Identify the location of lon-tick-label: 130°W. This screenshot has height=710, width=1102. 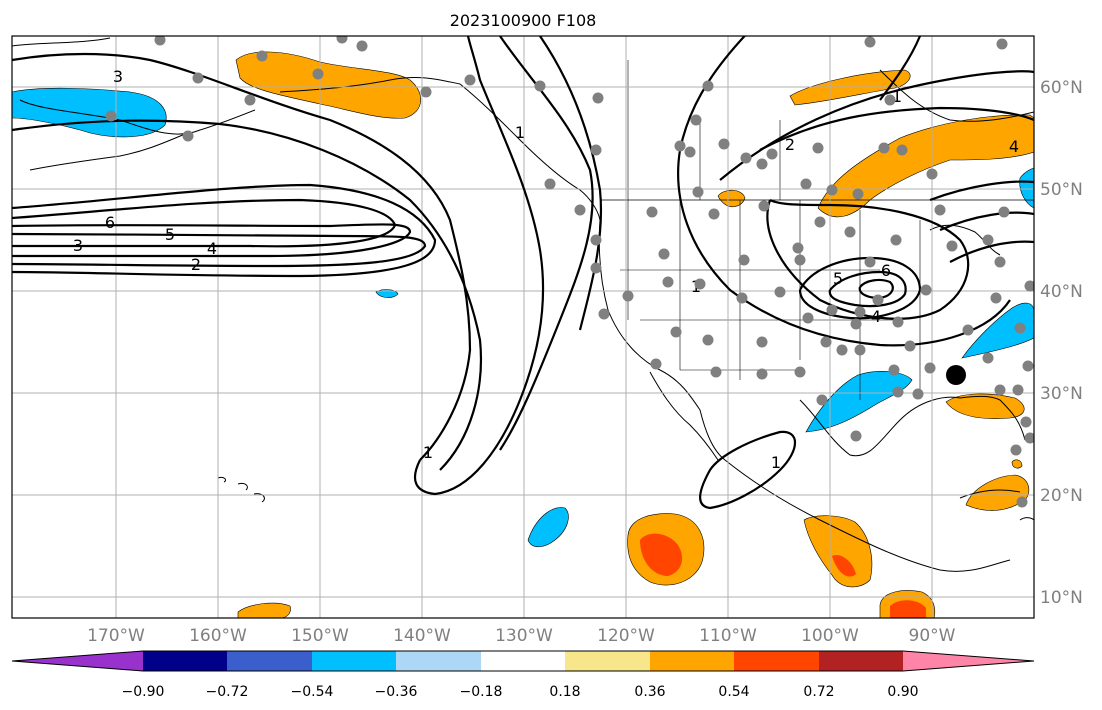
(524, 636).